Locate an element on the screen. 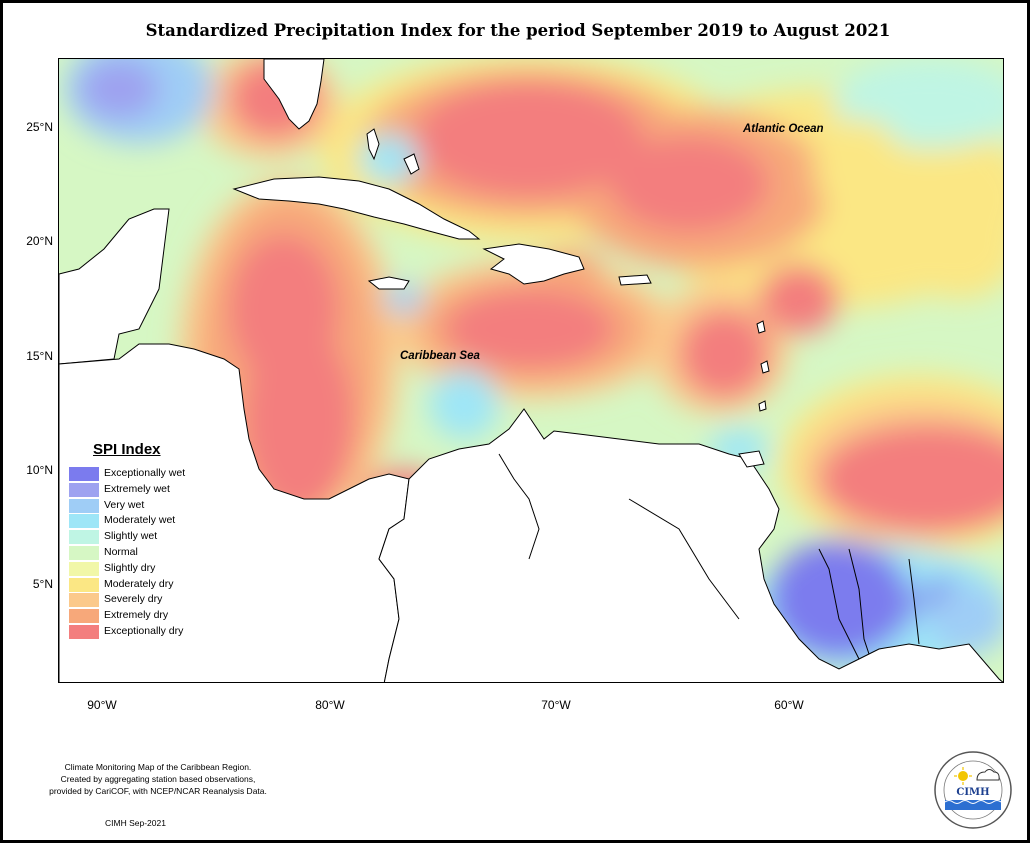 This screenshot has width=1030, height=843. cimh-logo-icon: CIMH is located at coordinates (973, 790).